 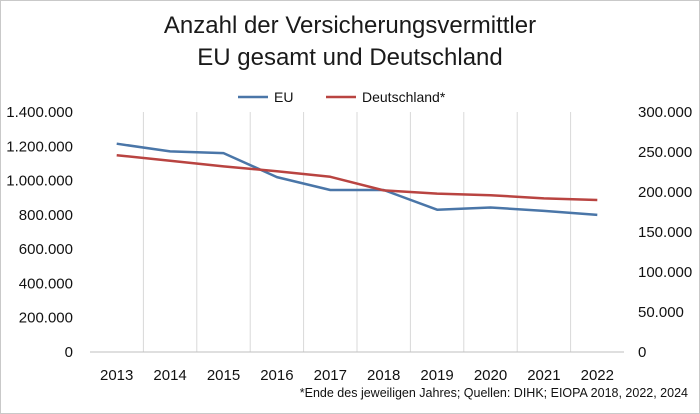 What do you see at coordinates (350, 25) in the screenshot?
I see `chart-title: Anzahl der Versicherungsvermittler` at bounding box center [350, 25].